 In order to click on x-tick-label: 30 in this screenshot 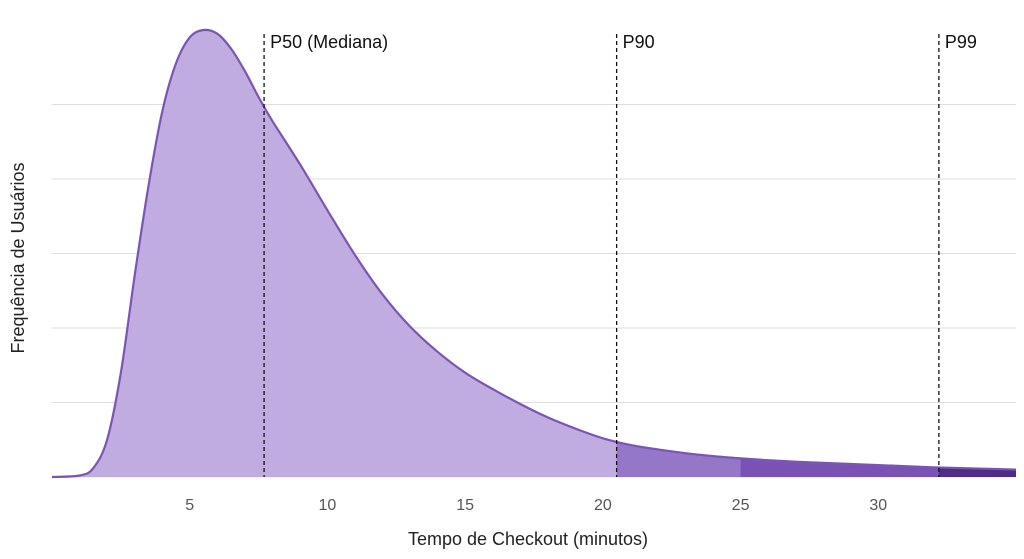, I will do `click(878, 505)`.